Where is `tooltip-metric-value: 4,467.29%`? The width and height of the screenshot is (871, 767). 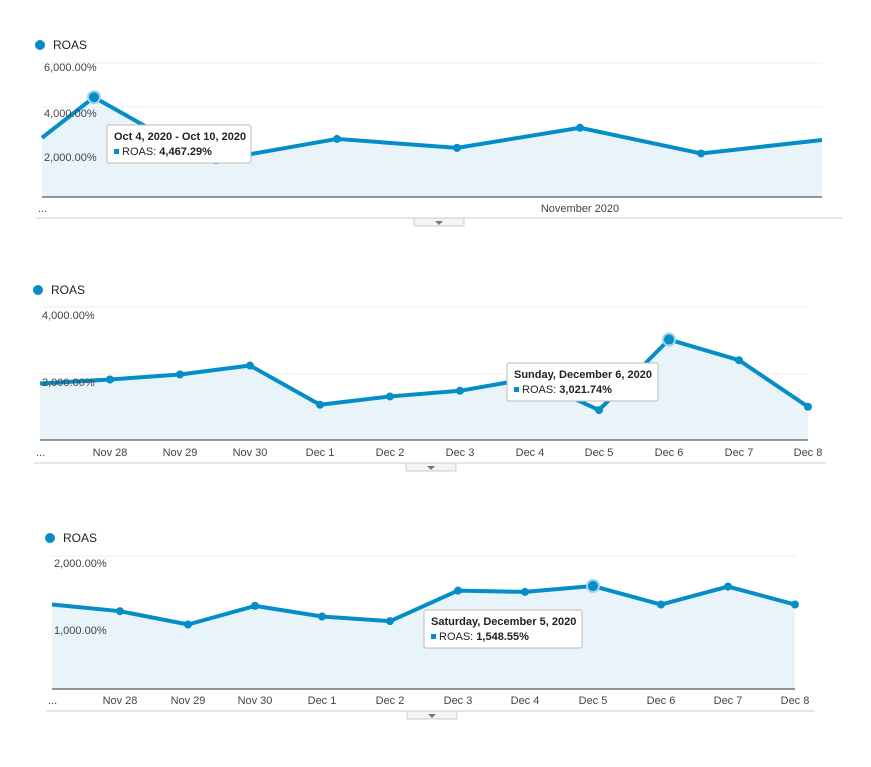
tooltip-metric-value: 4,467.29% is located at coordinates (185, 152).